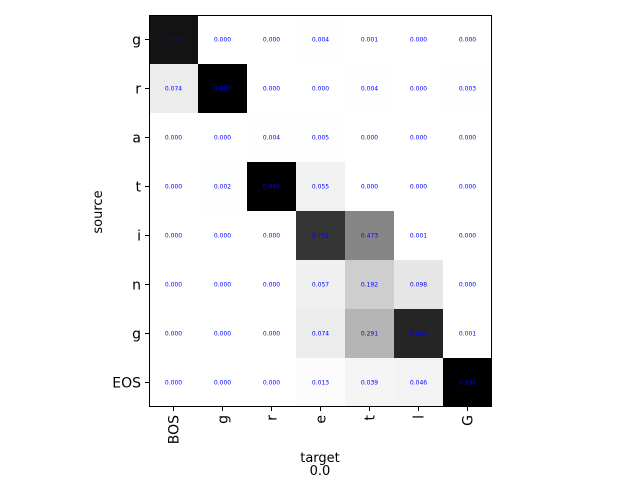  I want to click on y-tick-label: i, so click(139, 237).